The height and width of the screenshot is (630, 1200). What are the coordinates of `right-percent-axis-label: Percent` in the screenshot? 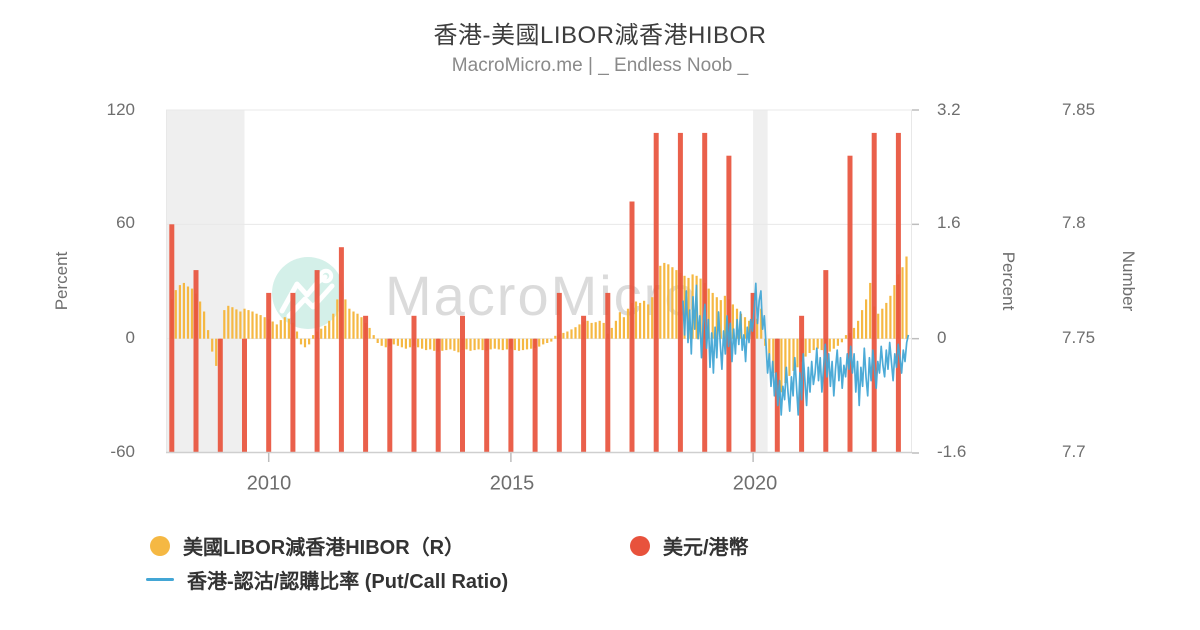 It's located at (1008, 281).